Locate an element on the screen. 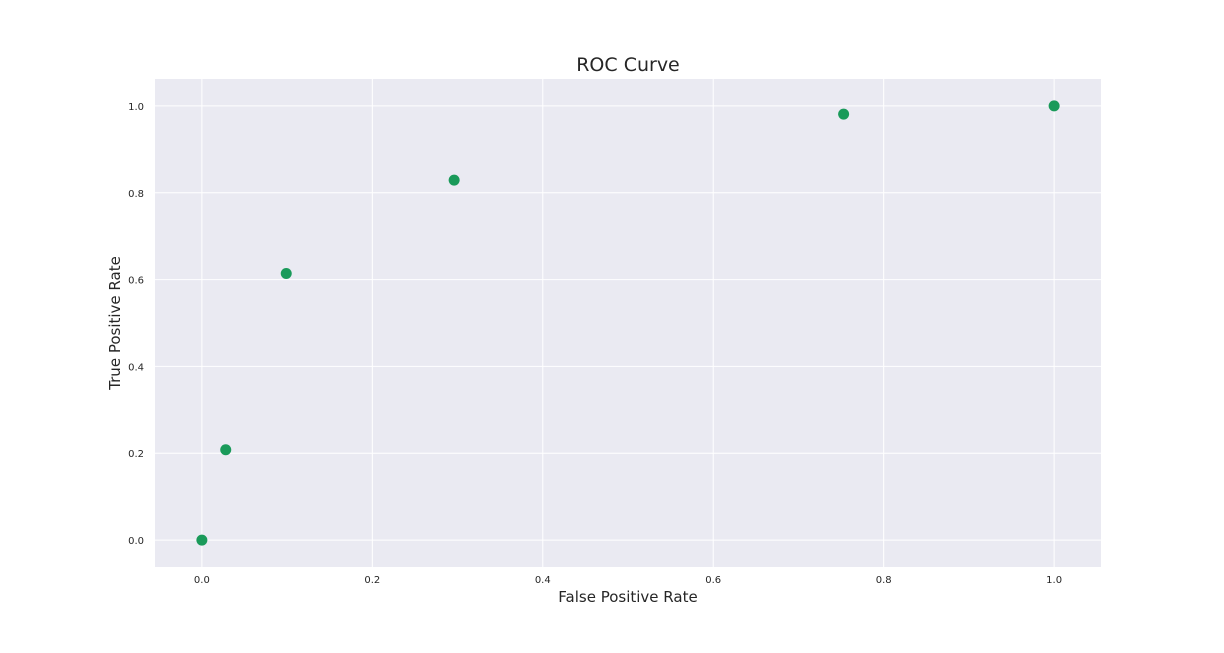 Image resolution: width=1224 pixels, height=653 pixels. y-tick-label: 0.8 is located at coordinates (136, 194).